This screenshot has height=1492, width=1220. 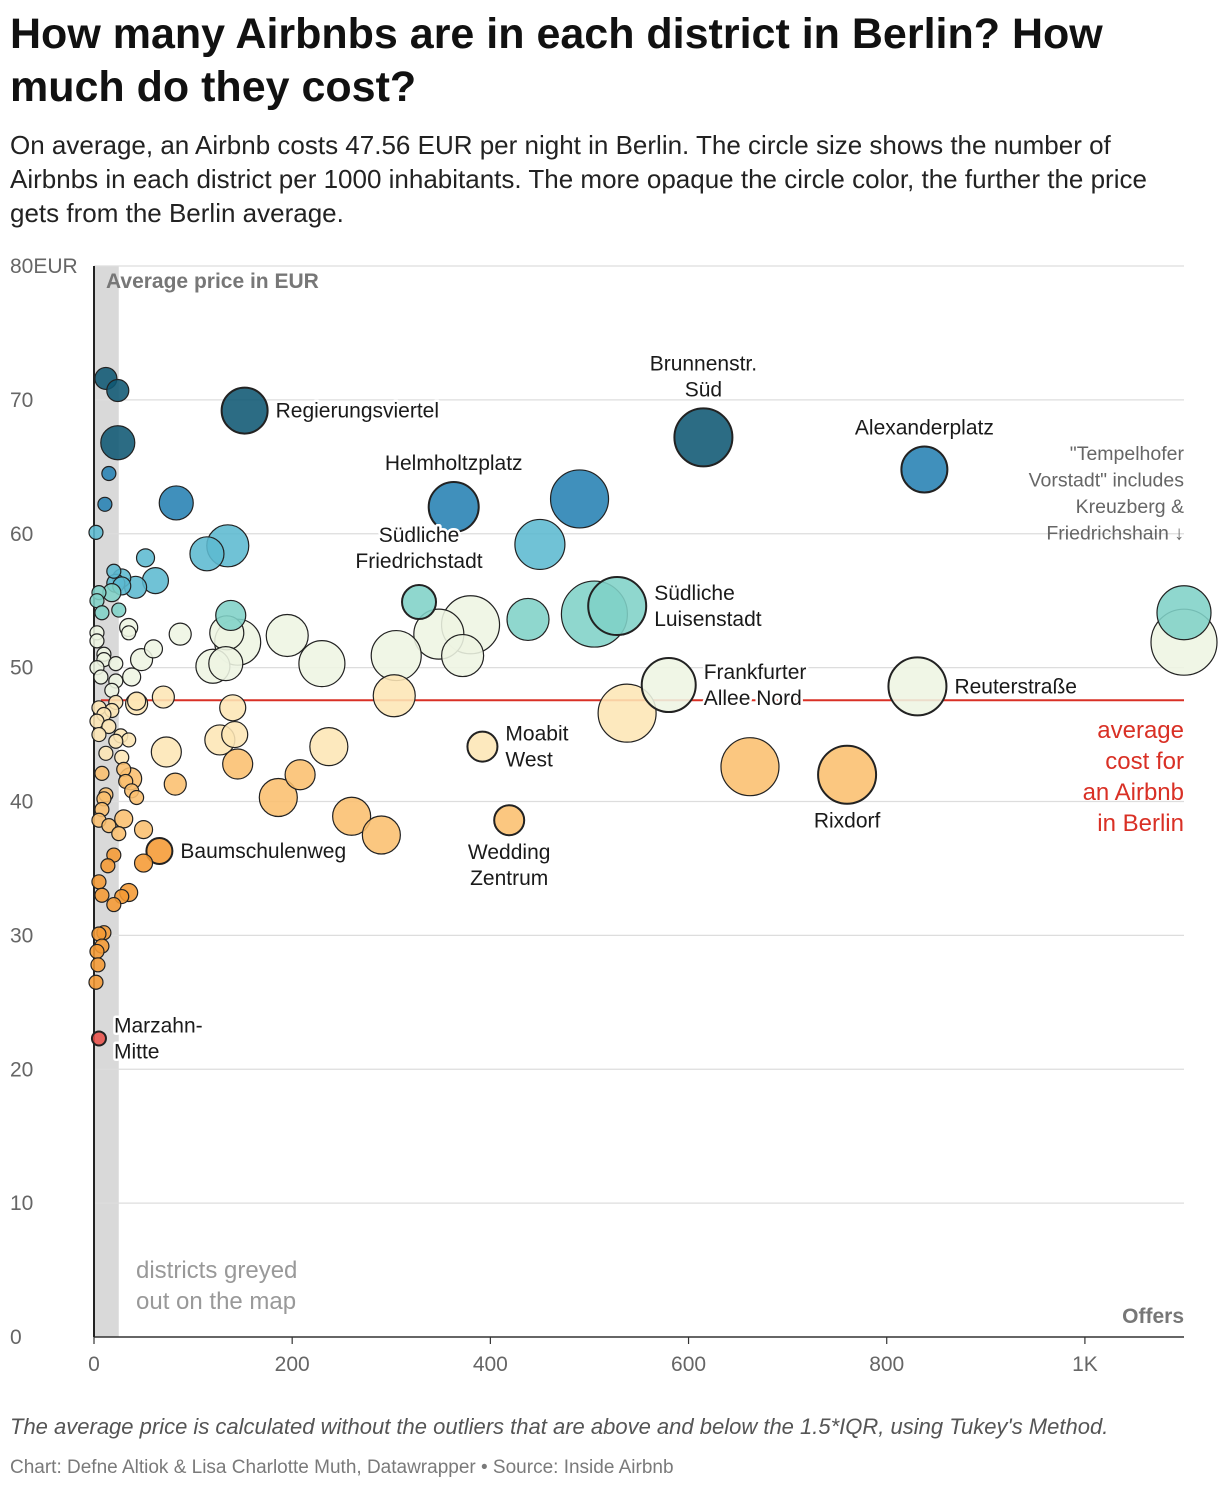 I want to click on point-label: Friedrichstadt, so click(x=418, y=561).